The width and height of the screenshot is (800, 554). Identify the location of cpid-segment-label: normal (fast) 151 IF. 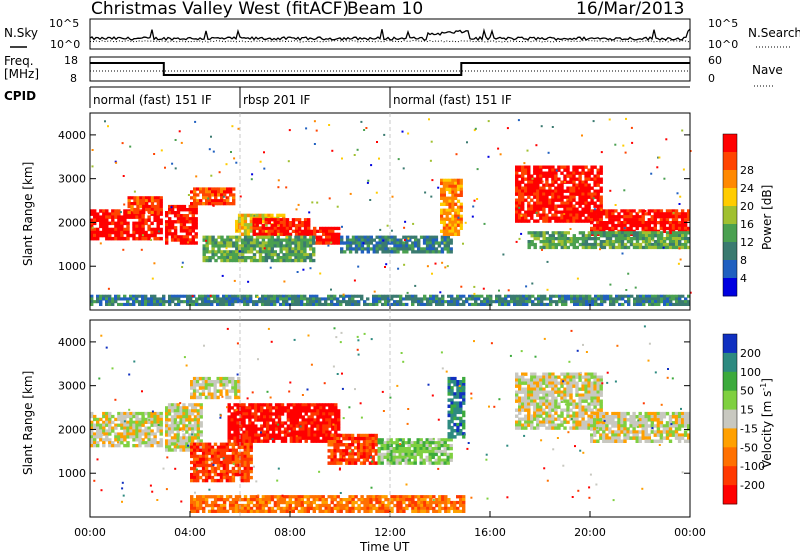
(152, 100).